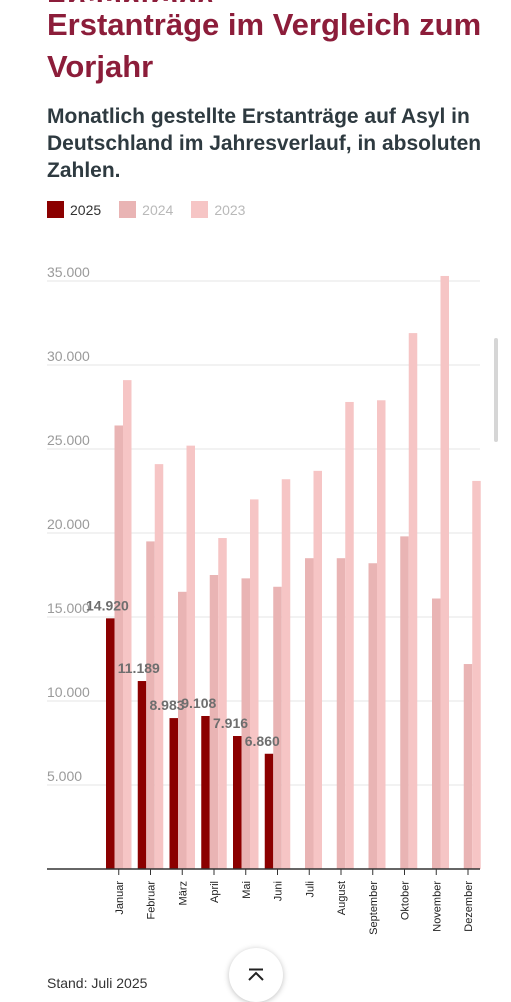 This screenshot has height=1002, width=511. I want to click on x-tick-label-juni: Juni, so click(279, 891).